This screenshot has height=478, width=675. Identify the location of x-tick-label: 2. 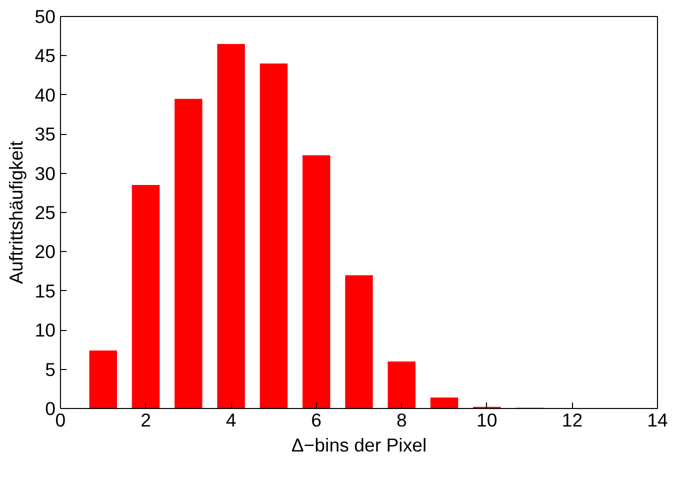
(145, 420).